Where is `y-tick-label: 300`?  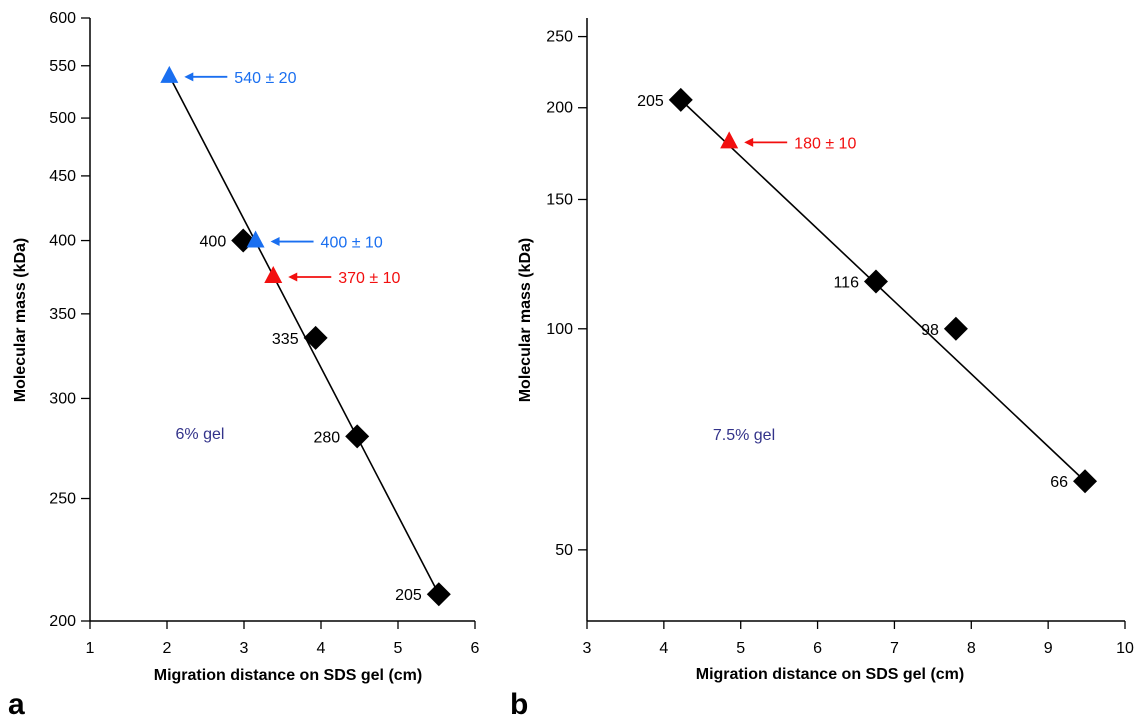
y-tick-label: 300 is located at coordinates (62, 398).